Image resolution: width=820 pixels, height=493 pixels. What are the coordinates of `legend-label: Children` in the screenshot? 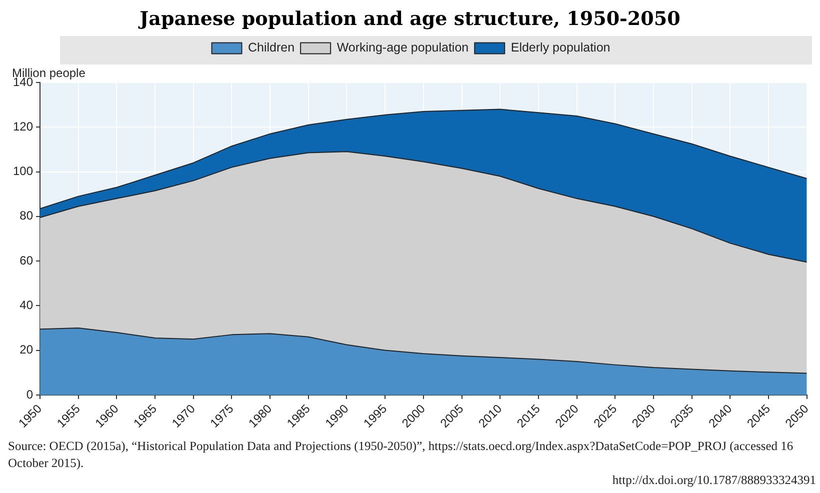 It's located at (271, 47).